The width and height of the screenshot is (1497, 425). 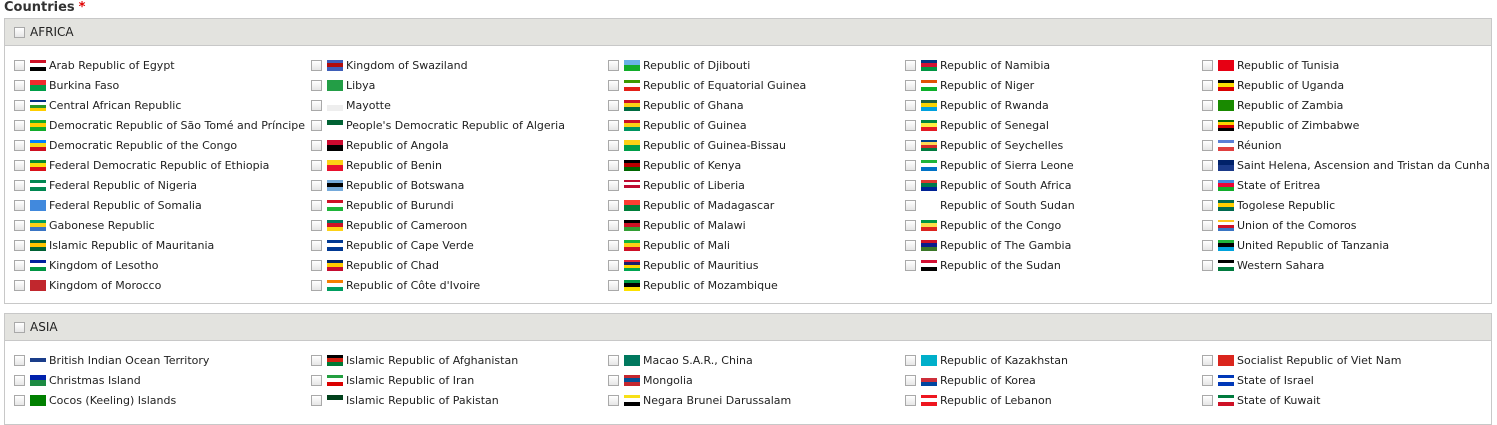 I want to click on country-option: Republic of Benin, so click(x=376, y=165).